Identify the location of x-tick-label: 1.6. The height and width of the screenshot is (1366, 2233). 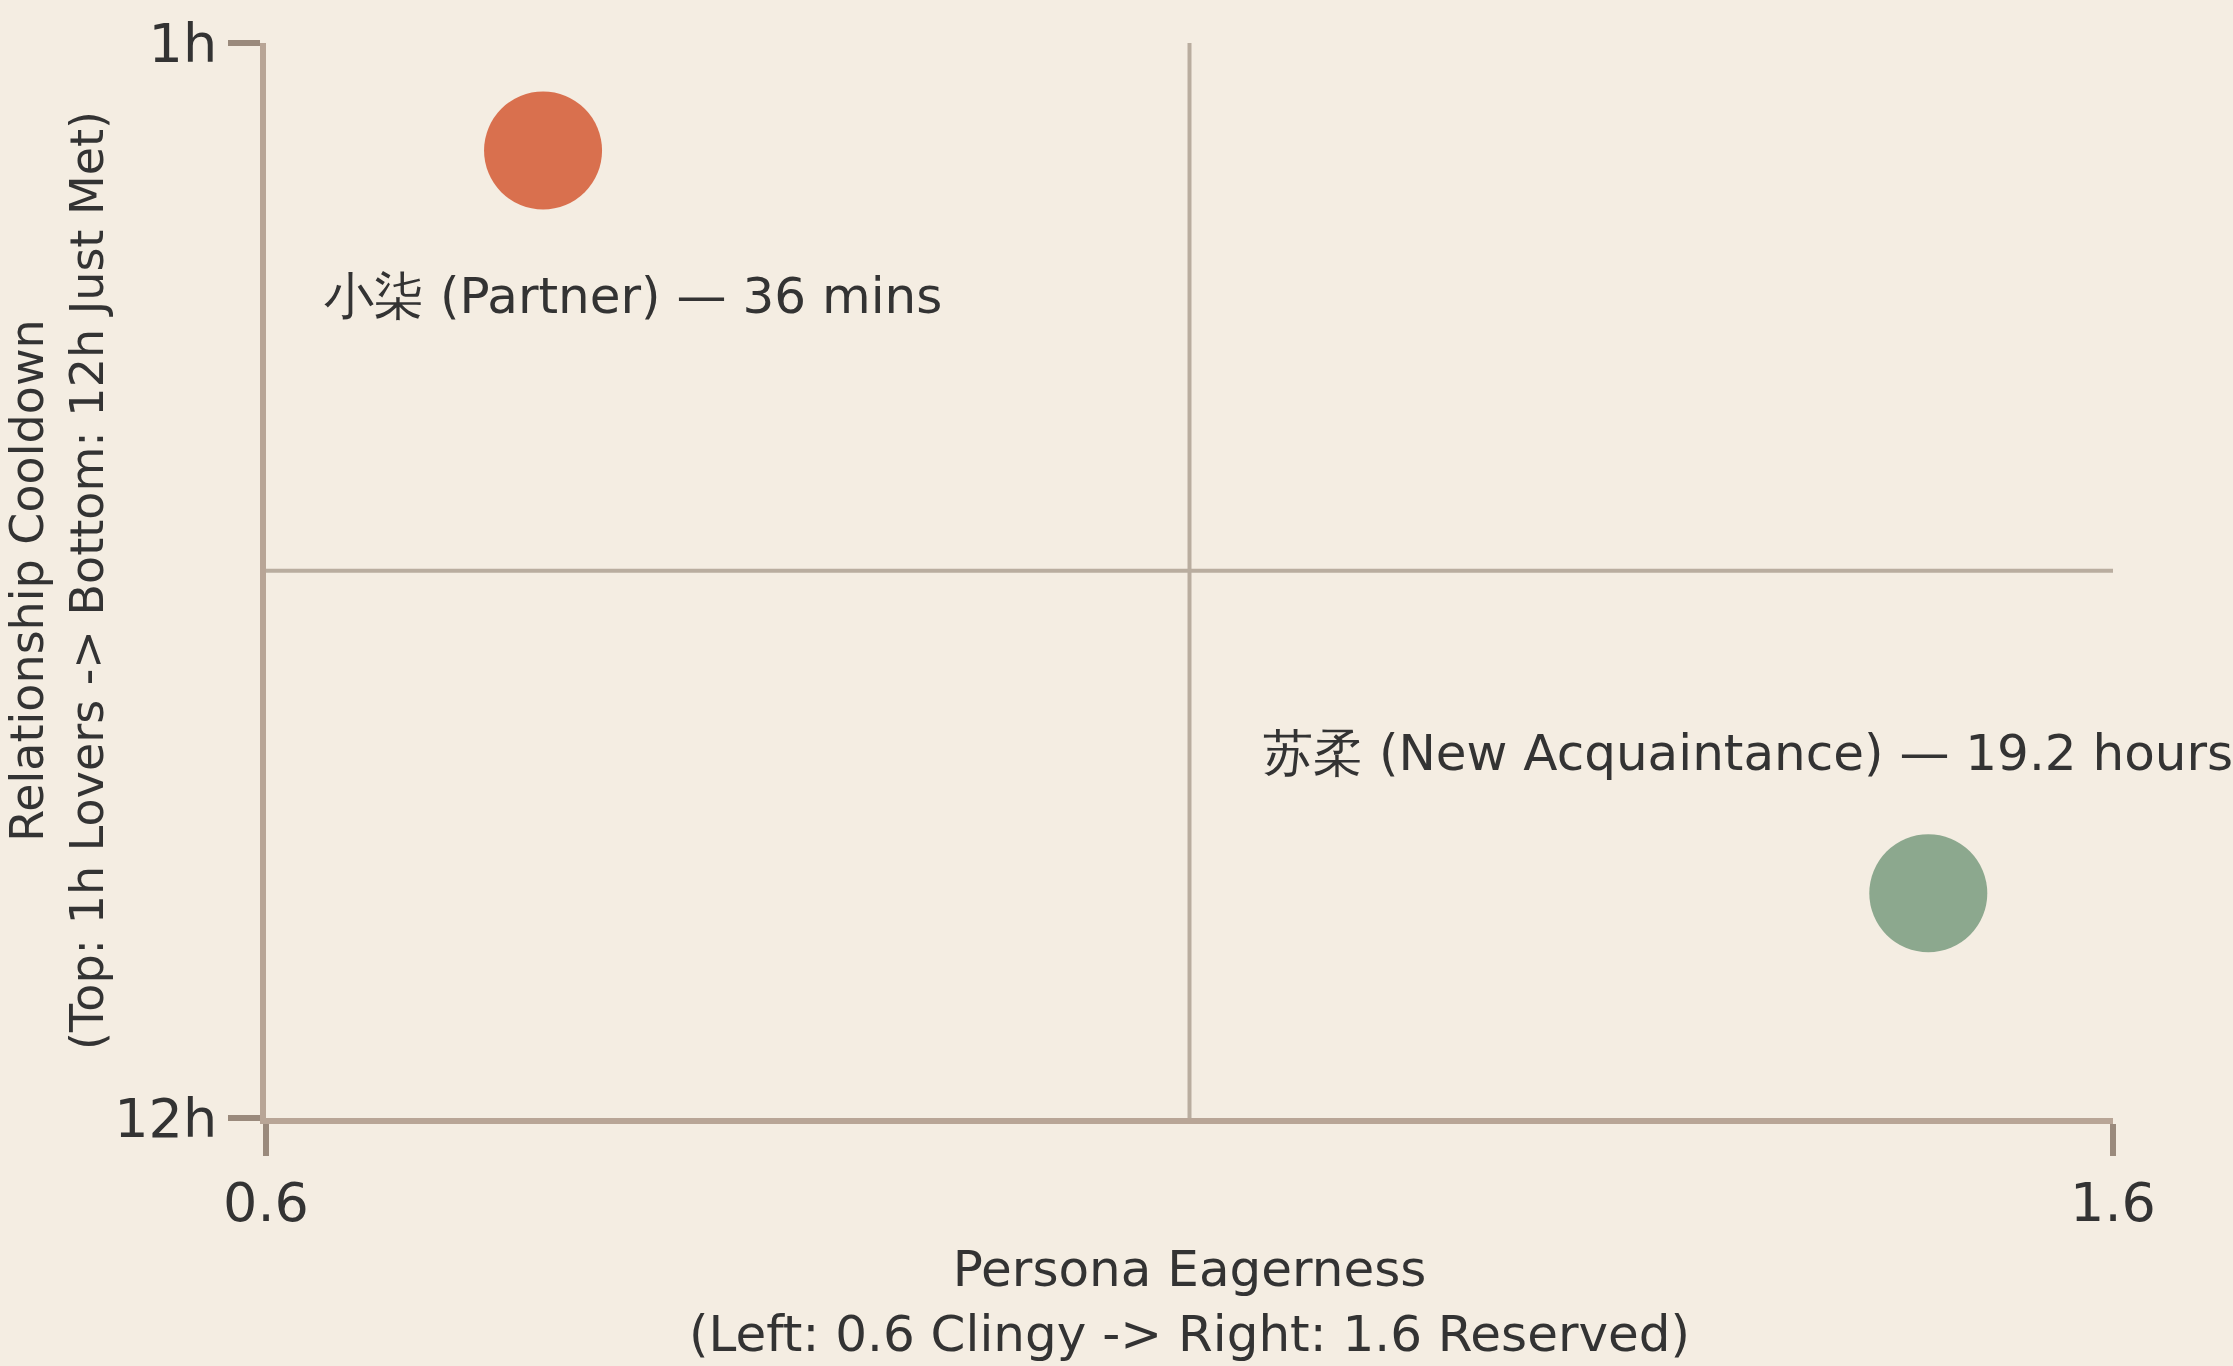
(2113, 1202).